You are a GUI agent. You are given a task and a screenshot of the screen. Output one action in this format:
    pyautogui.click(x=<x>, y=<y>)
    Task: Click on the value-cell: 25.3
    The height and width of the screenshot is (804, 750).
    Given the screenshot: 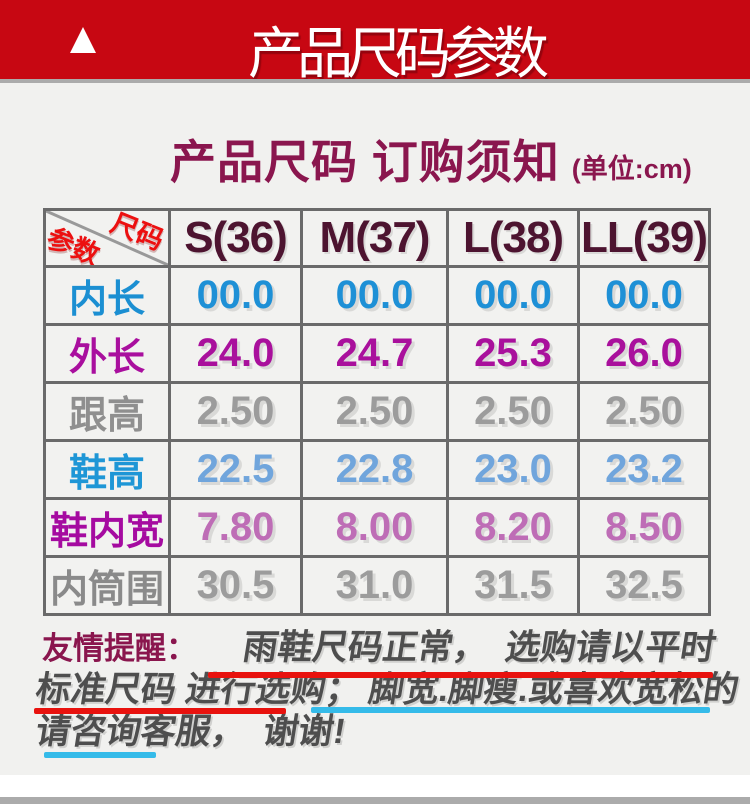 What is the action you would take?
    pyautogui.click(x=513, y=353)
    